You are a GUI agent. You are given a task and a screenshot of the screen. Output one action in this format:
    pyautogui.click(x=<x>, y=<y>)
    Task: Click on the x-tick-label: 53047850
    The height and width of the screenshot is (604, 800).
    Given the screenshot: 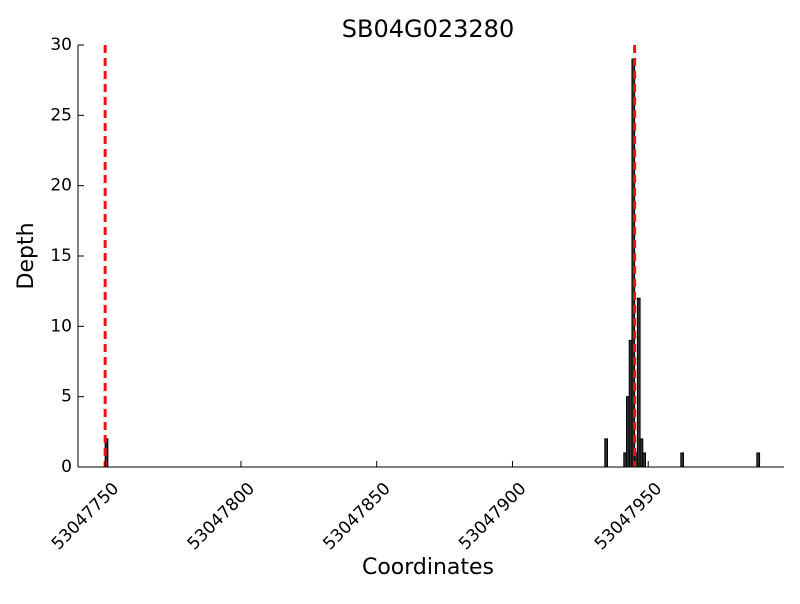 What is the action you would take?
    pyautogui.click(x=356, y=516)
    